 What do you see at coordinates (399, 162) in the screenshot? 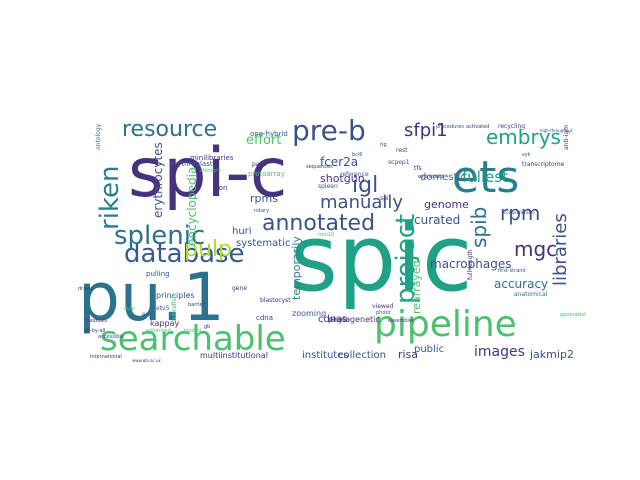
I see `word-scpep1: scpep1` at bounding box center [399, 162].